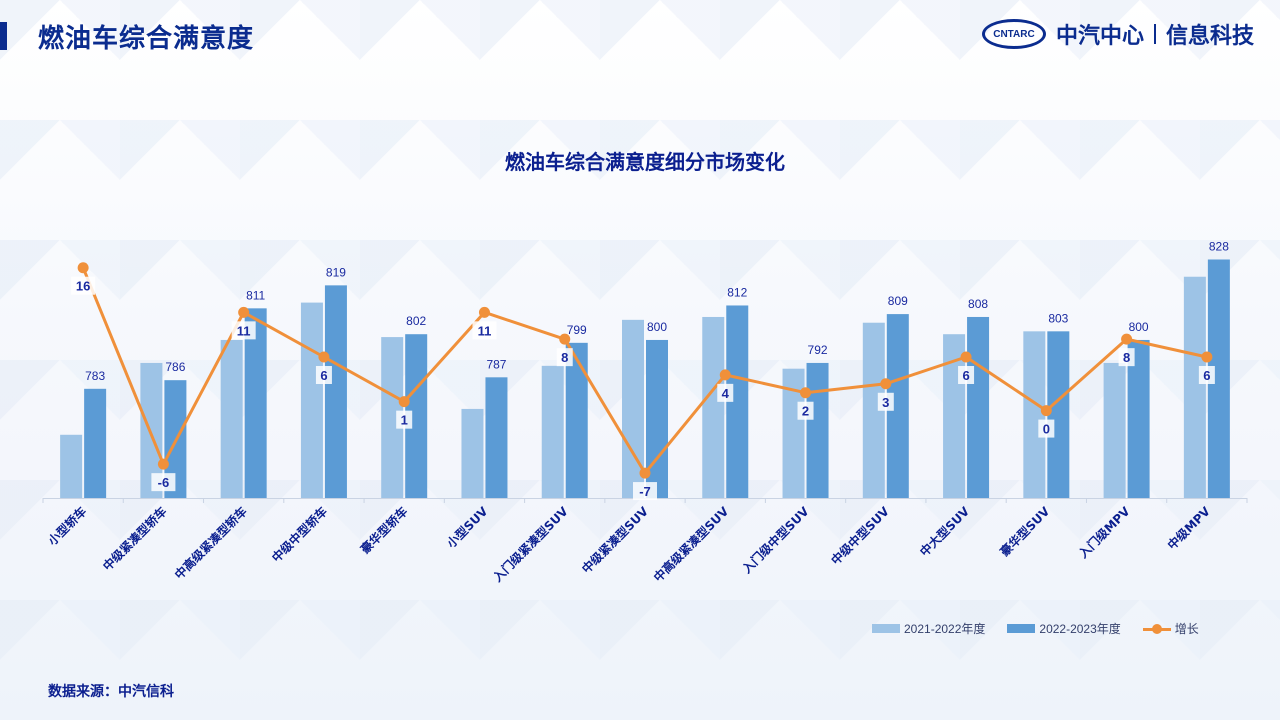 This screenshot has width=1280, height=720. I want to click on category-label: 中高级紧凑型轿车, so click(210, 543).